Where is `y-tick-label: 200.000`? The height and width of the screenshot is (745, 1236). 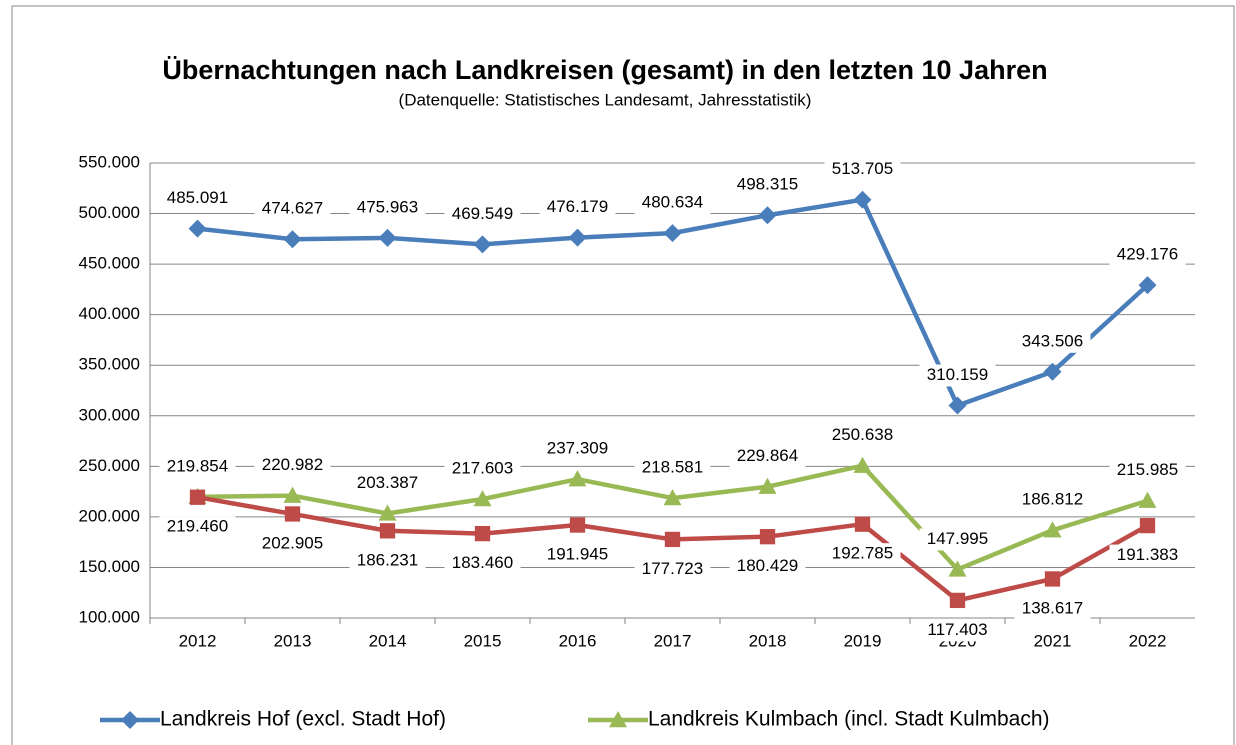 y-tick-label: 200.000 is located at coordinates (109, 515).